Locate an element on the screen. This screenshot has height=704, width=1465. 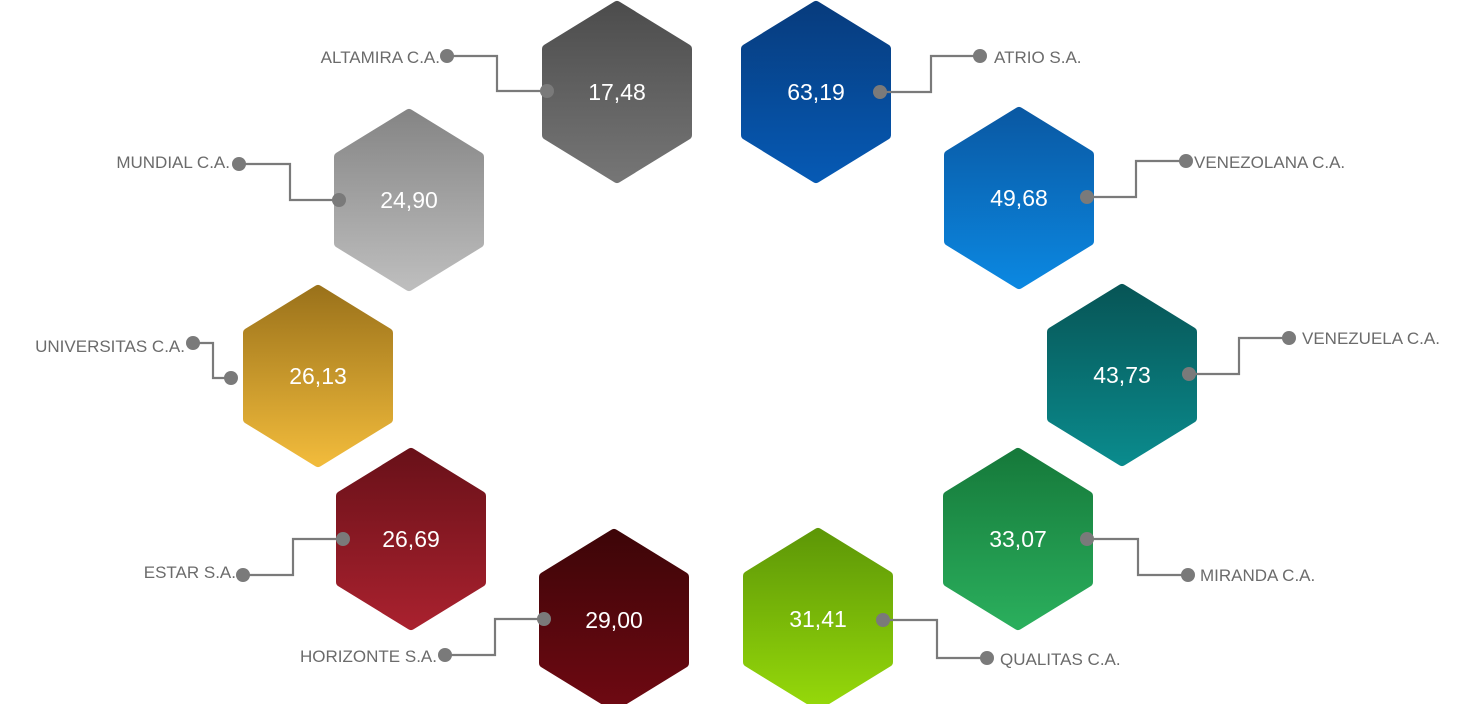
hexagon-qualitas-c-a is located at coordinates (818, 616).